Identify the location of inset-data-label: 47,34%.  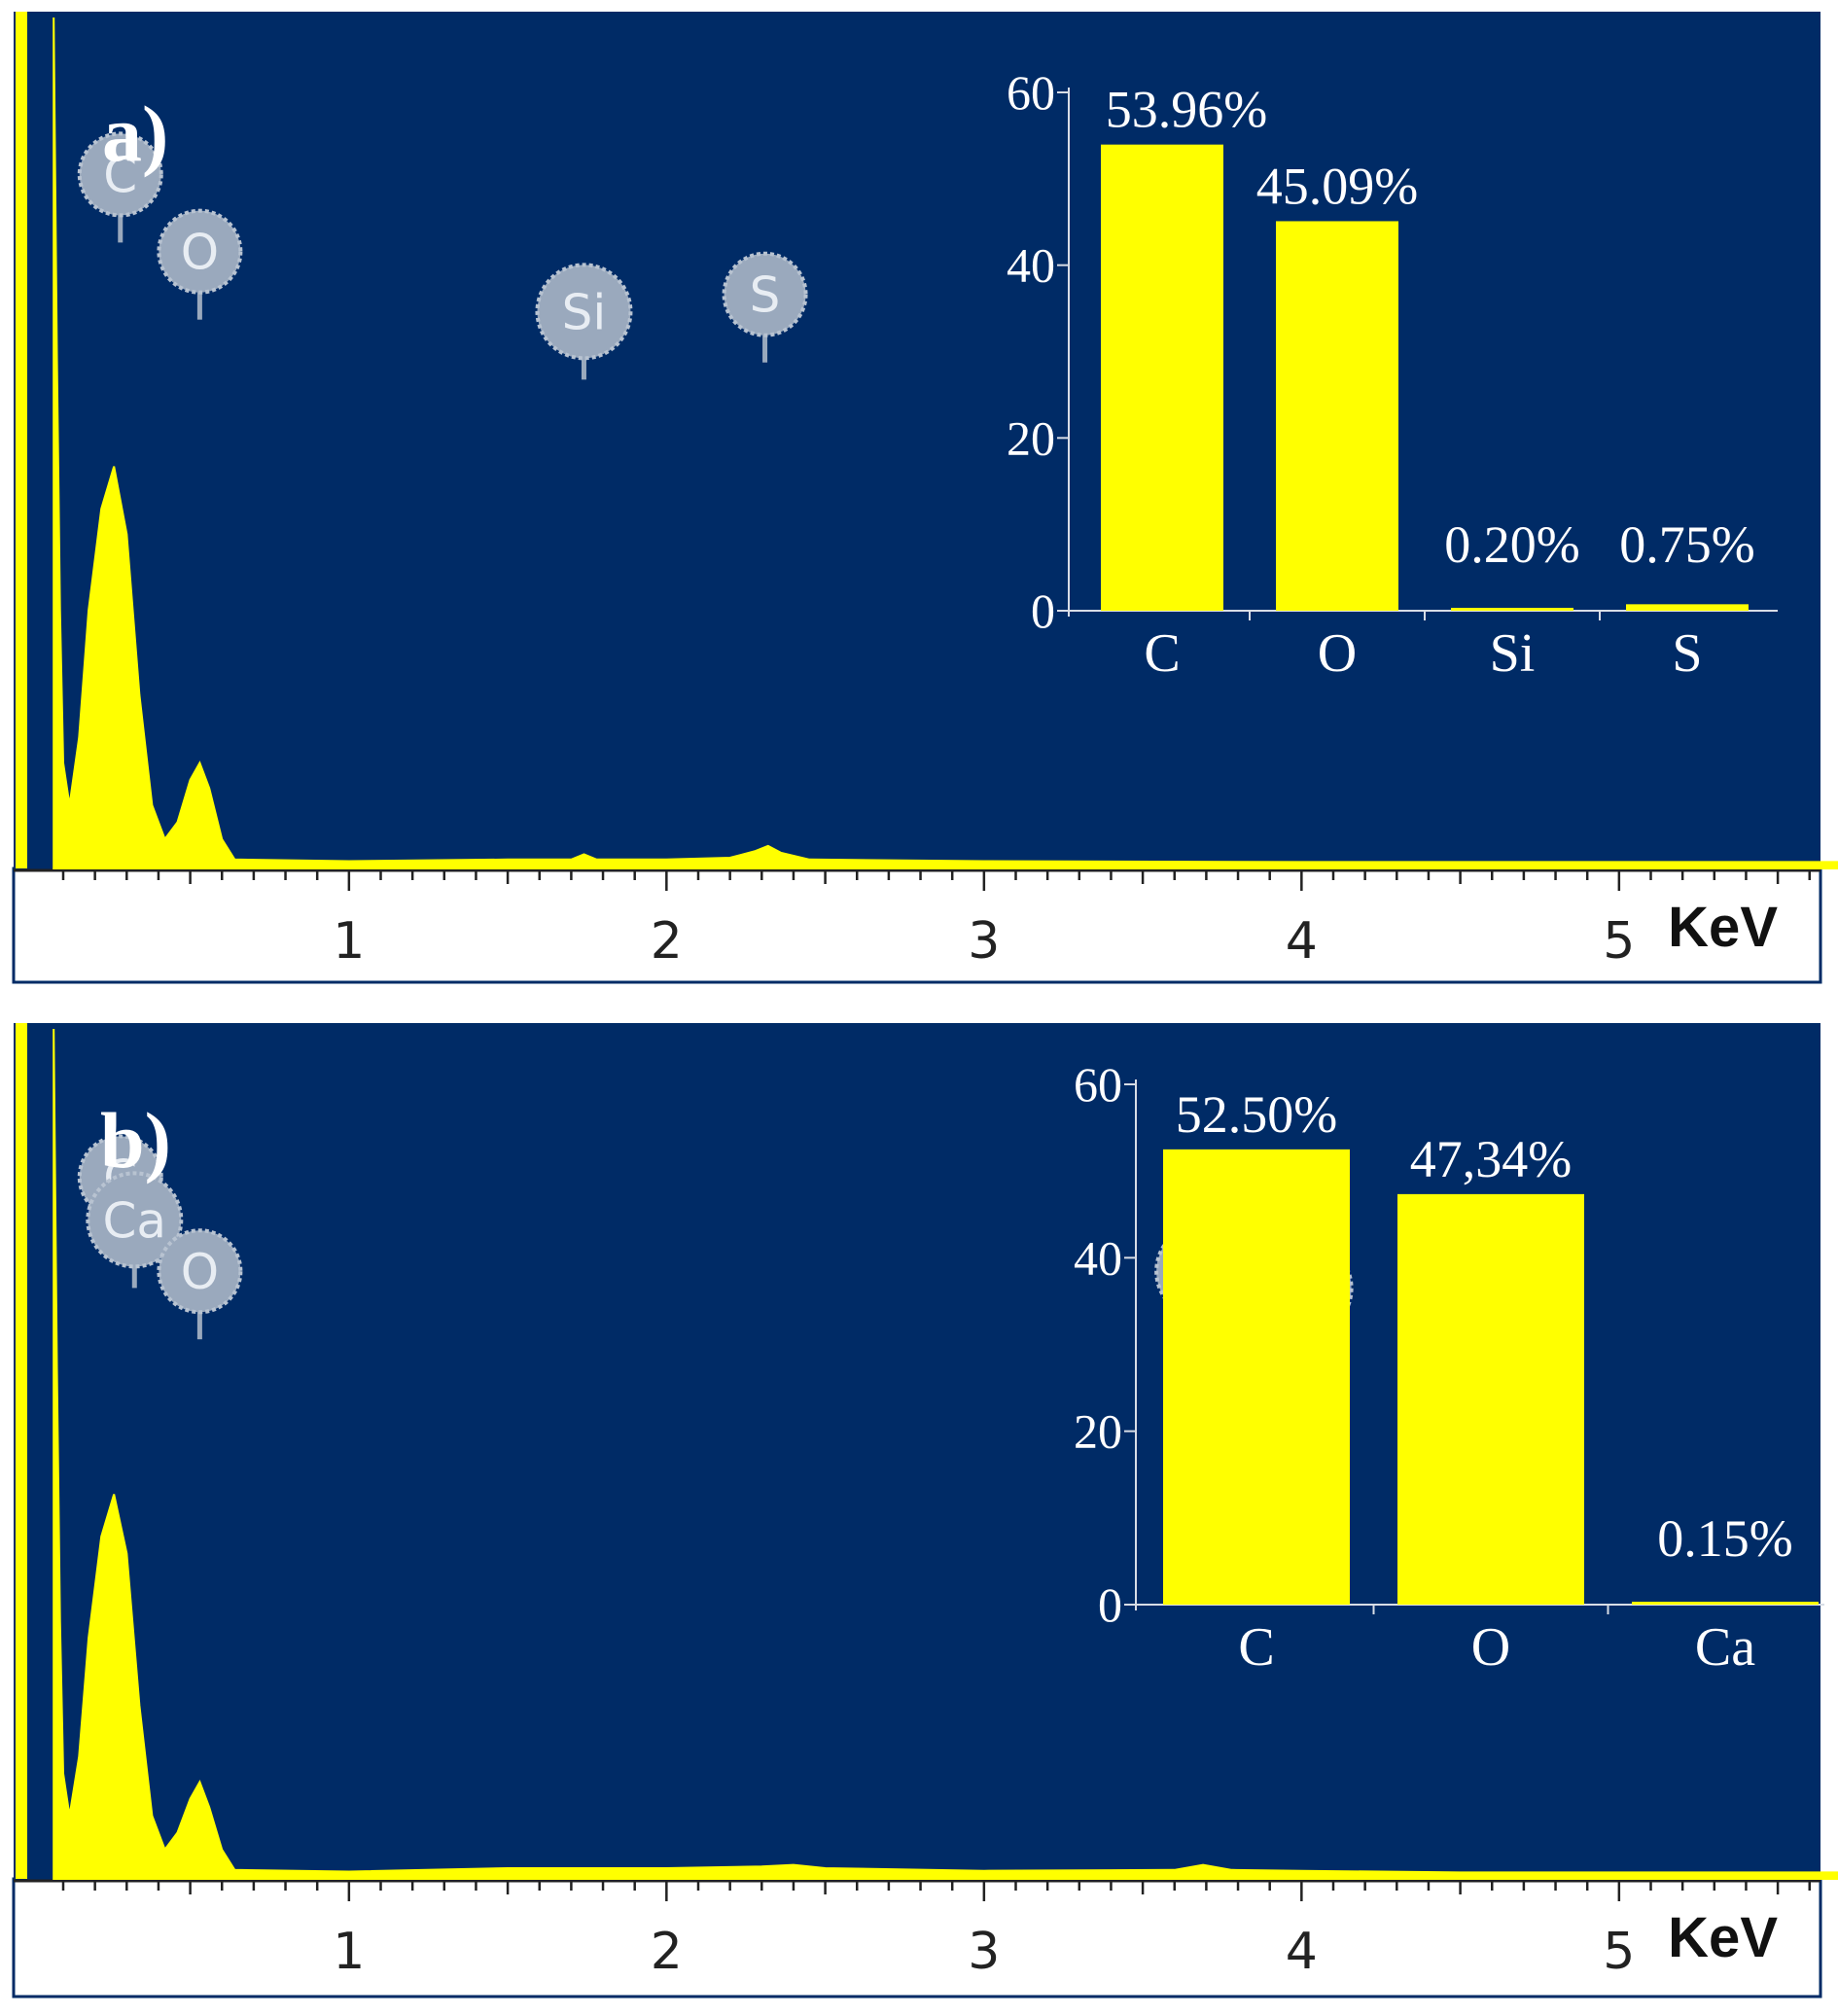
(1491, 1159).